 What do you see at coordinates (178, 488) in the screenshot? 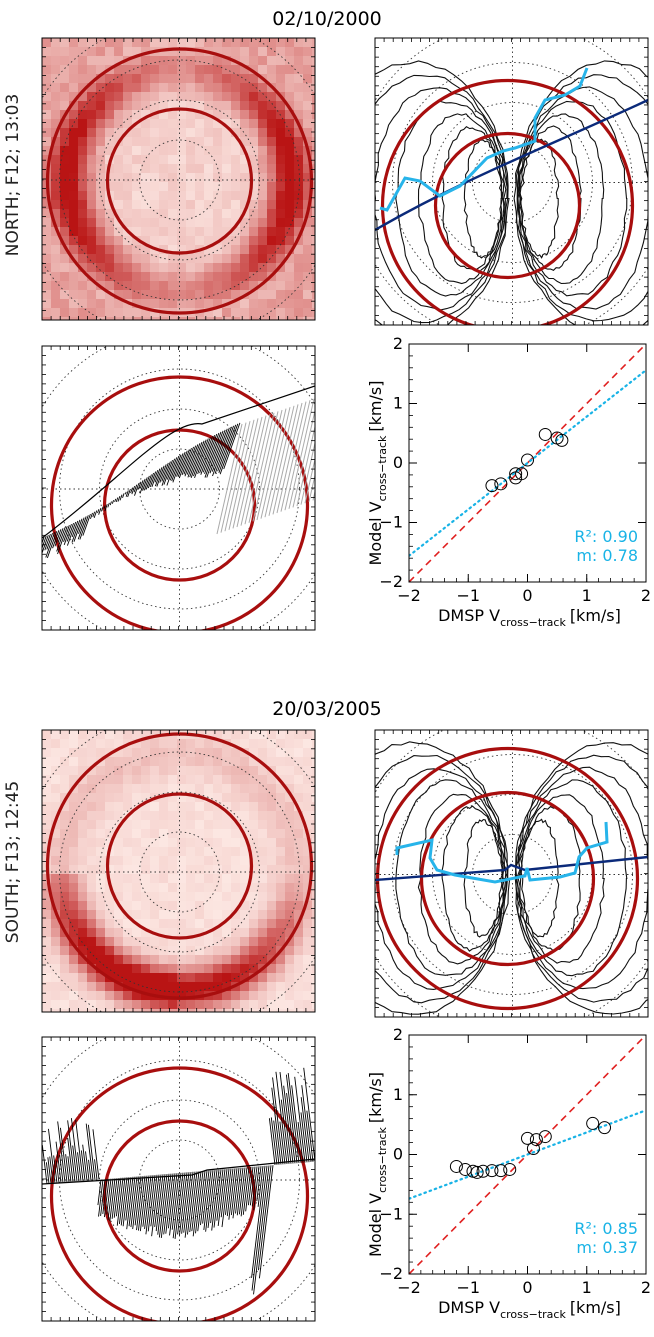
I see `drift-vector-panel` at bounding box center [178, 488].